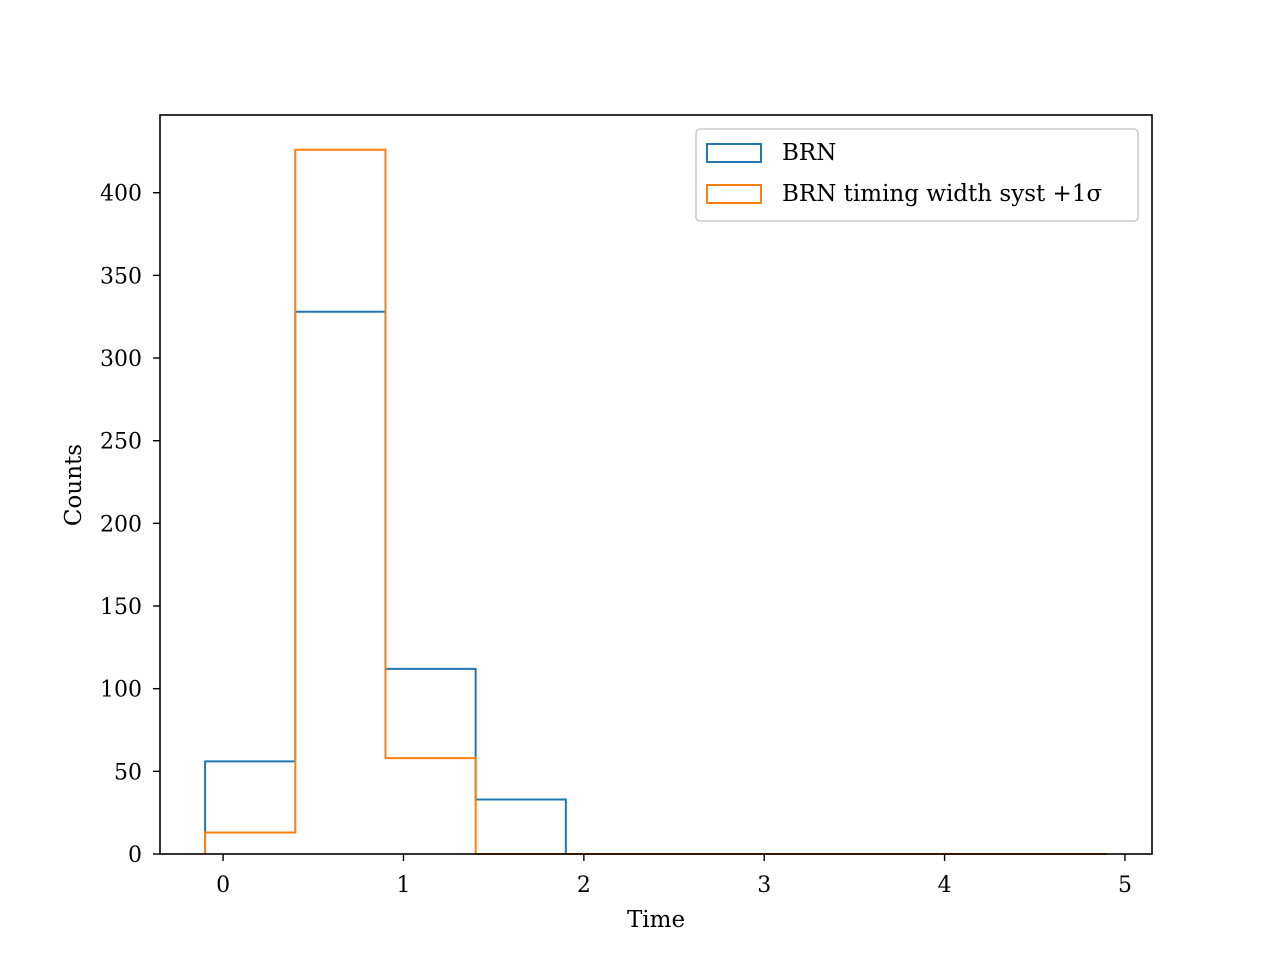 This screenshot has width=1280, height=960. I want to click on legend-swatch-brn-timing-width-syst, so click(734, 194).